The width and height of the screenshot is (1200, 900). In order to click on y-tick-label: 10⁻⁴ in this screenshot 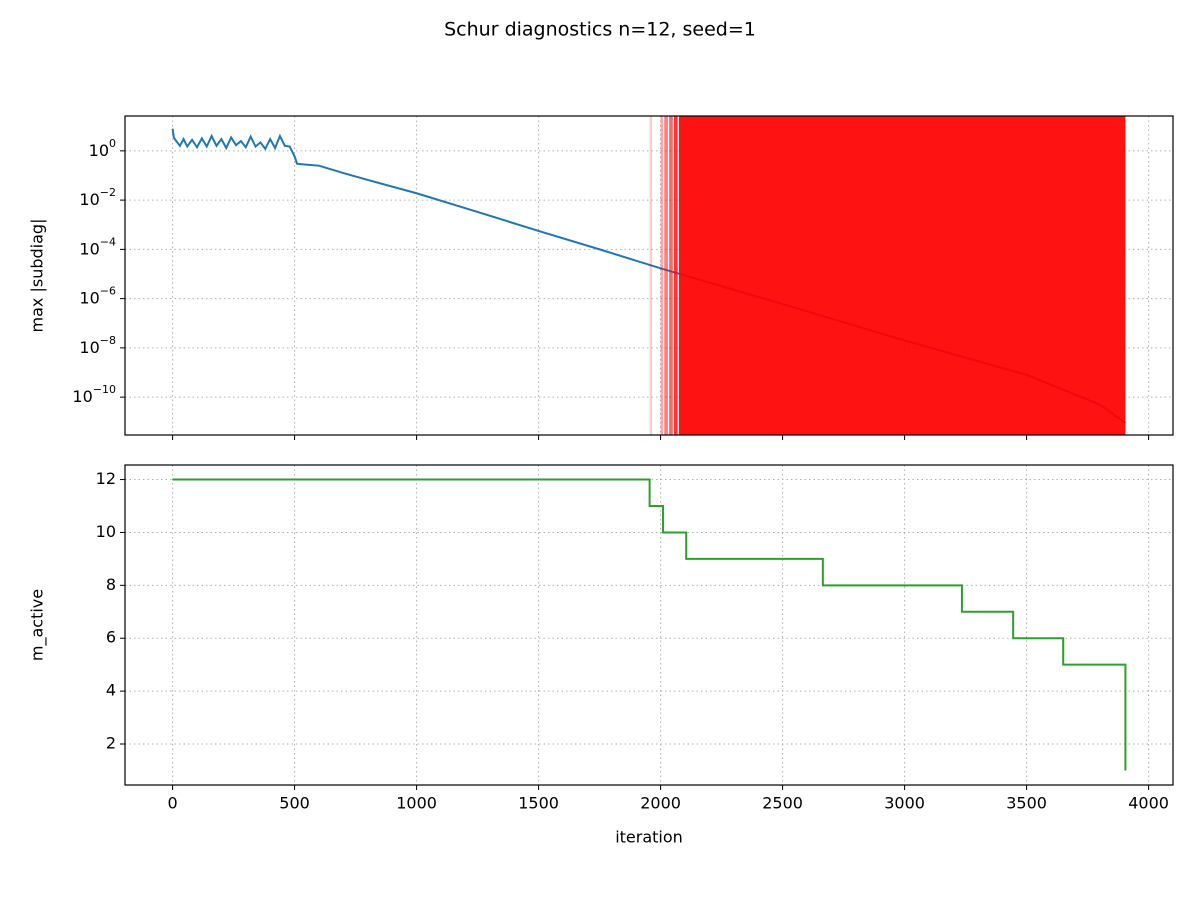, I will do `click(97, 246)`.